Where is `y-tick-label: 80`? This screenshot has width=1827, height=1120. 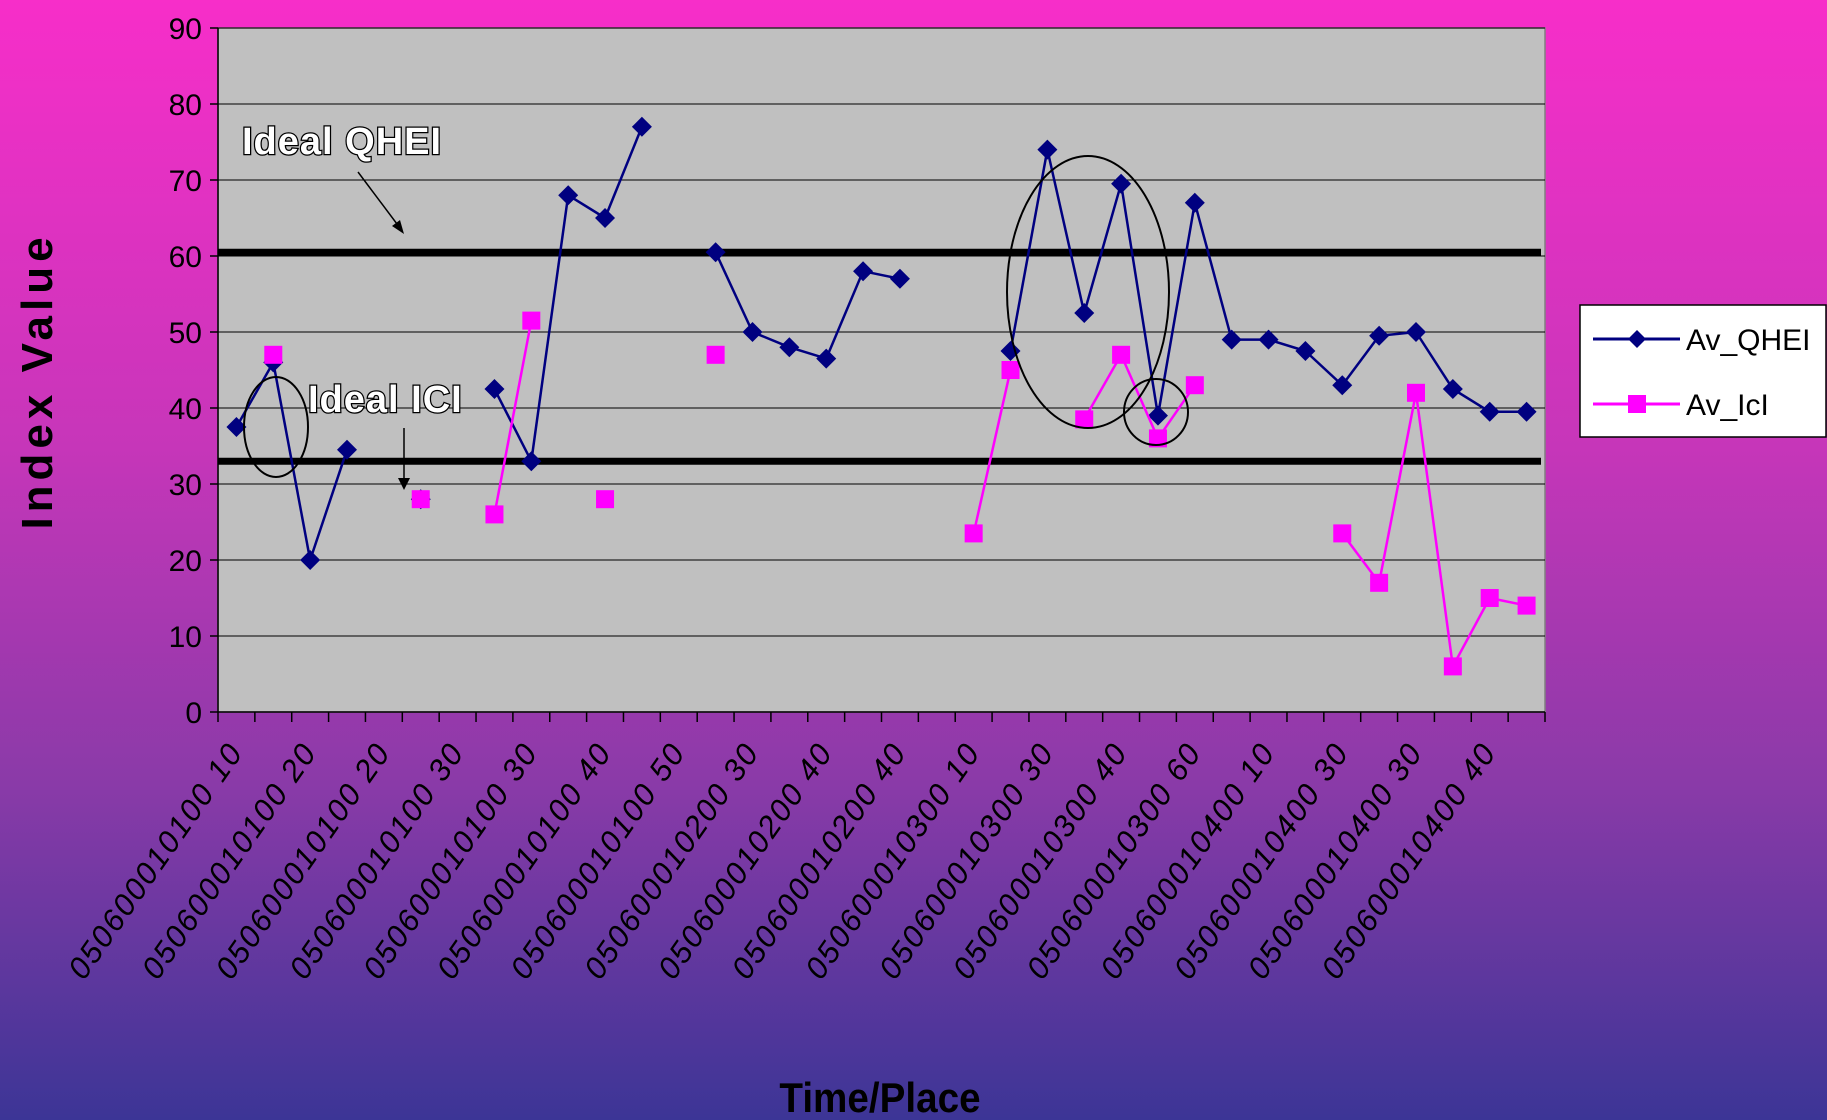 y-tick-label: 80 is located at coordinates (185, 105).